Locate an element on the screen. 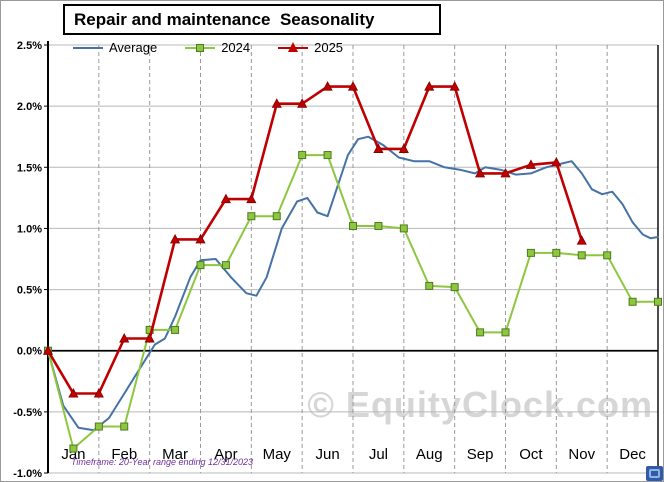  svg-text: Oct is located at coordinates (531, 454).